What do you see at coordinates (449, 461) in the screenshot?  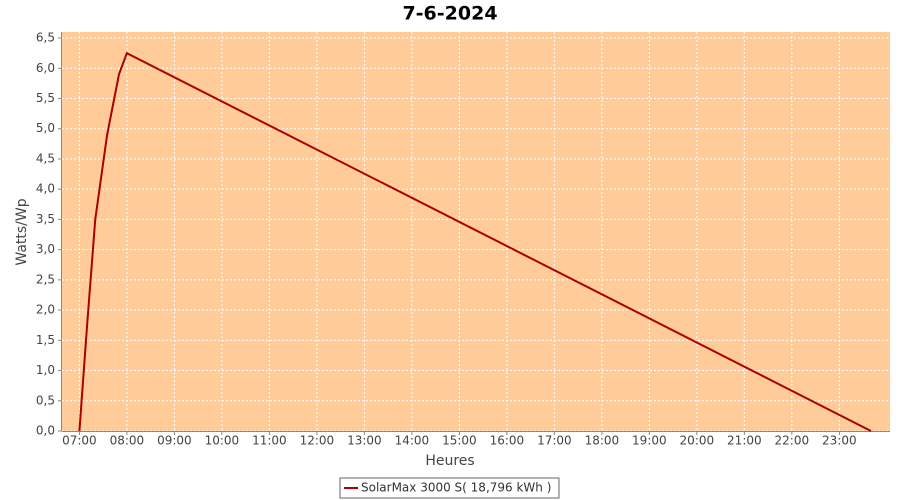 I see `x-axis-label: Heures` at bounding box center [449, 461].